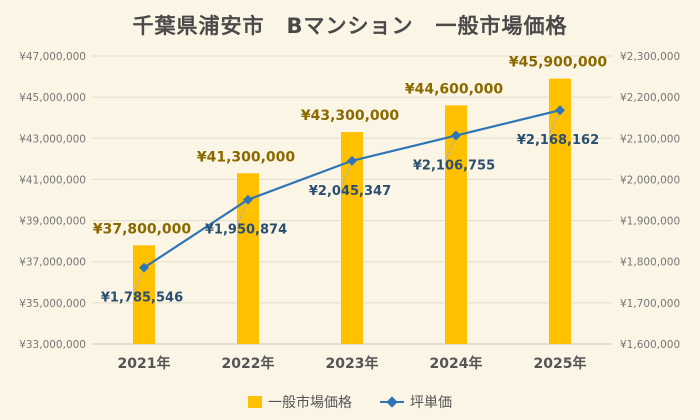 This screenshot has height=420, width=700. What do you see at coordinates (454, 166) in the screenshot?
I see `line-data-label: ¥2,106,755` at bounding box center [454, 166].